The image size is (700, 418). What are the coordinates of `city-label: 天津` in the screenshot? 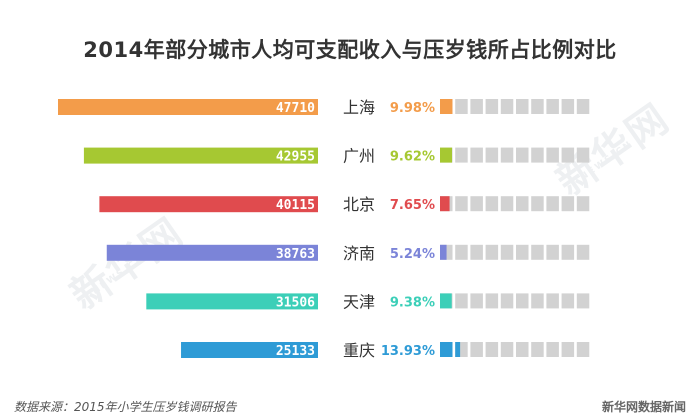 It's located at (359, 301).